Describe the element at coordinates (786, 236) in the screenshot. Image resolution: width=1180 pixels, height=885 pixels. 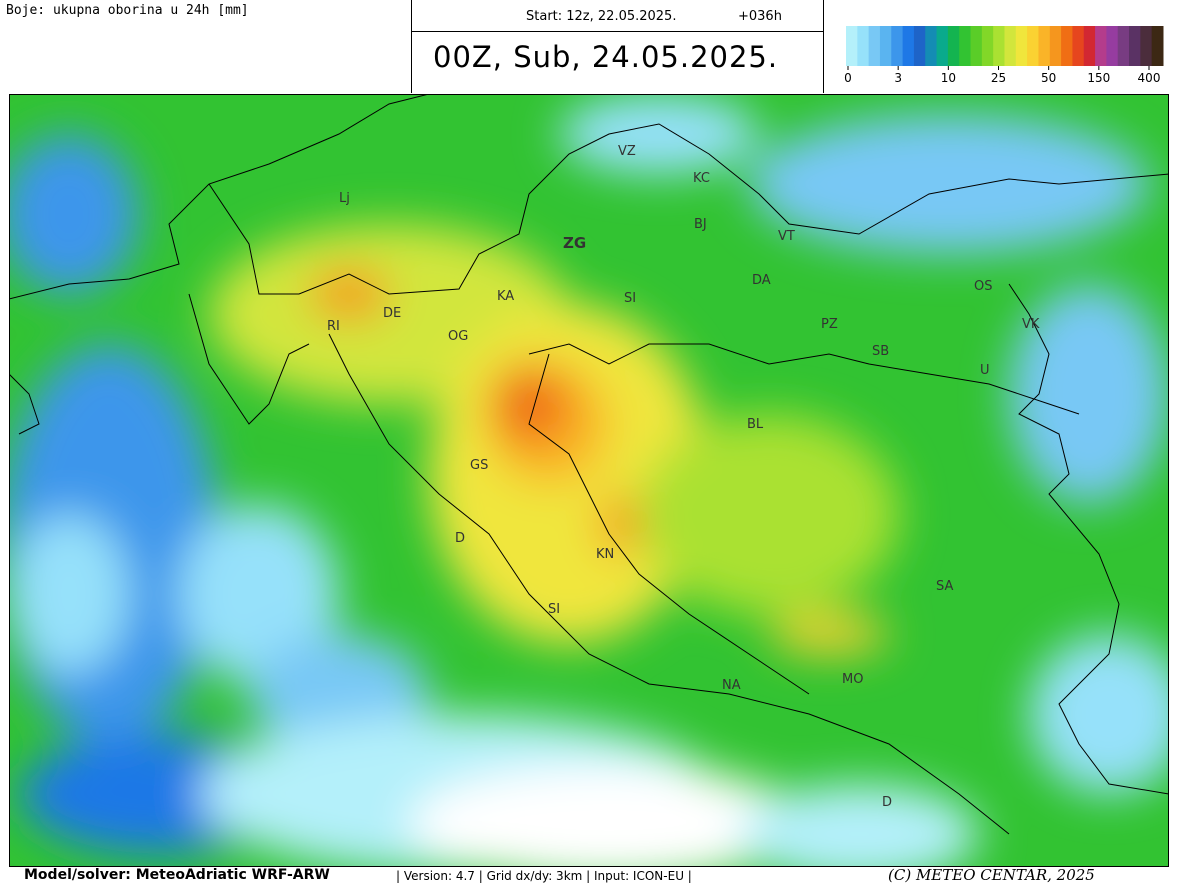
I see `city-label: VT` at that location.